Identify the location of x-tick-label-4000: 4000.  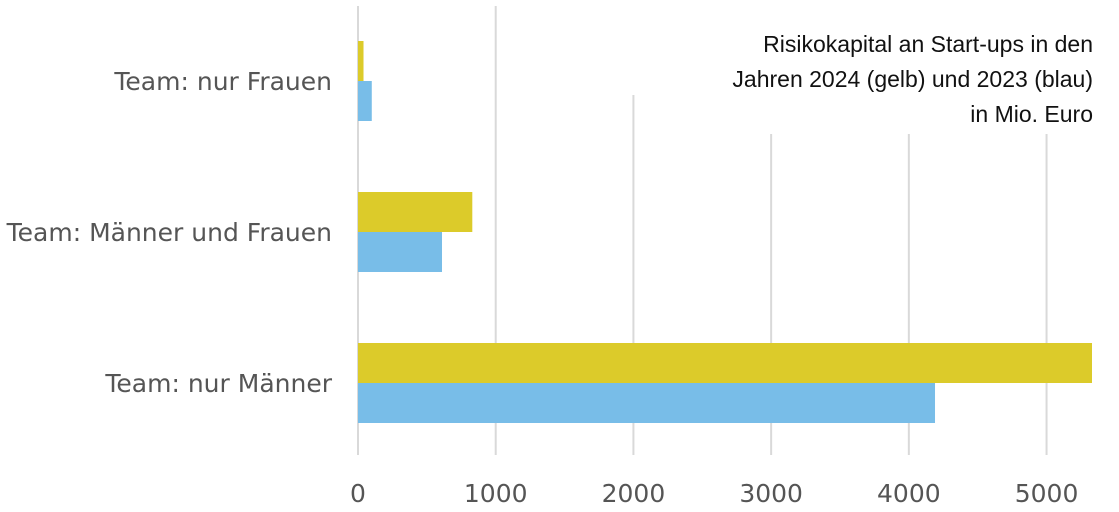
(909, 493).